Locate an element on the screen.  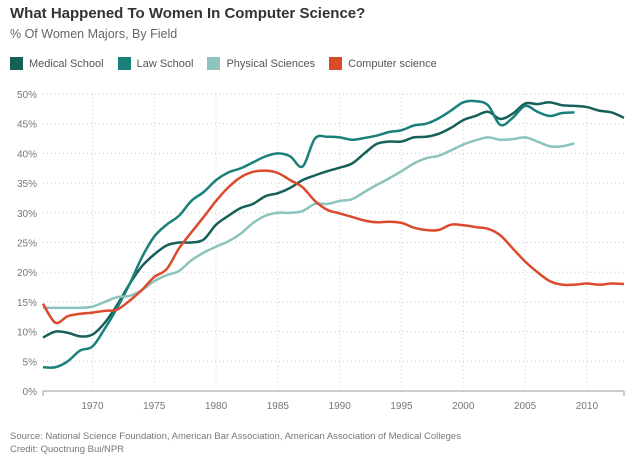
legend-item-law-school: Law School is located at coordinates (155, 63).